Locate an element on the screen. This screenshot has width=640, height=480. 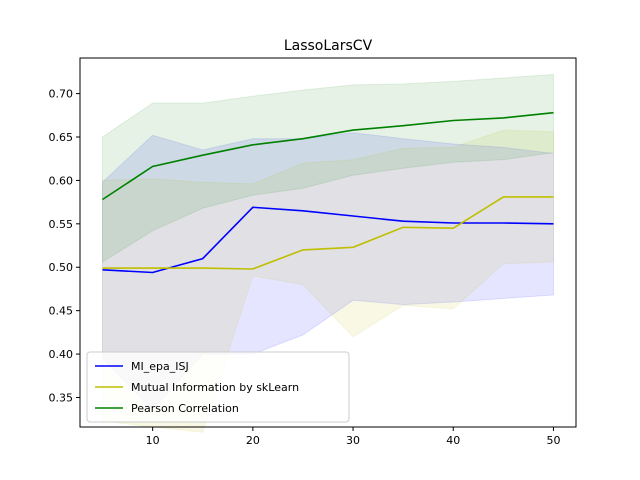
y-tick-label: 0.60 is located at coordinates (61, 180).